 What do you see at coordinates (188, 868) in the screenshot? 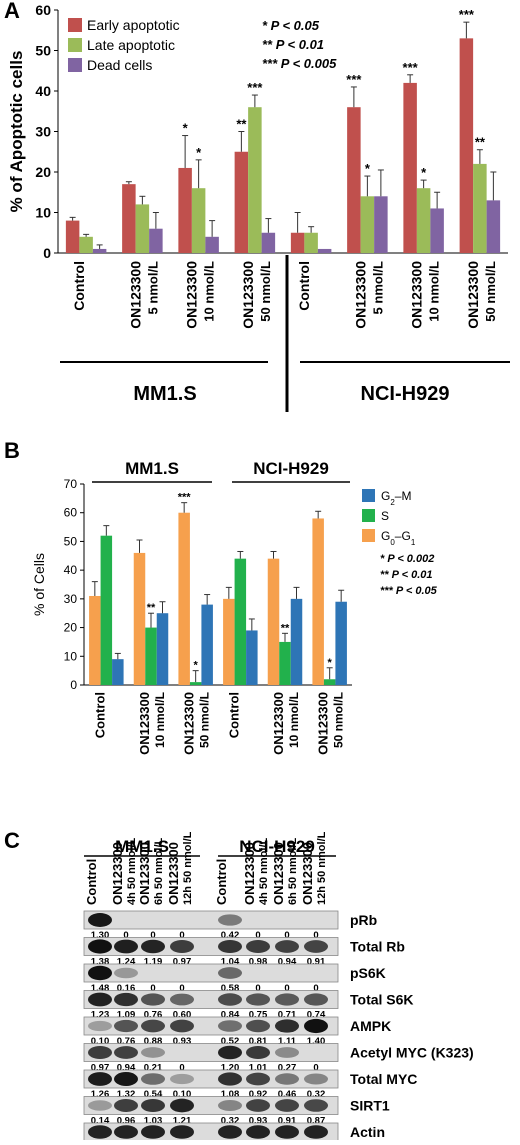
I see `blot-column-label-line2: 12h 50 nmol/L` at bounding box center [188, 868].